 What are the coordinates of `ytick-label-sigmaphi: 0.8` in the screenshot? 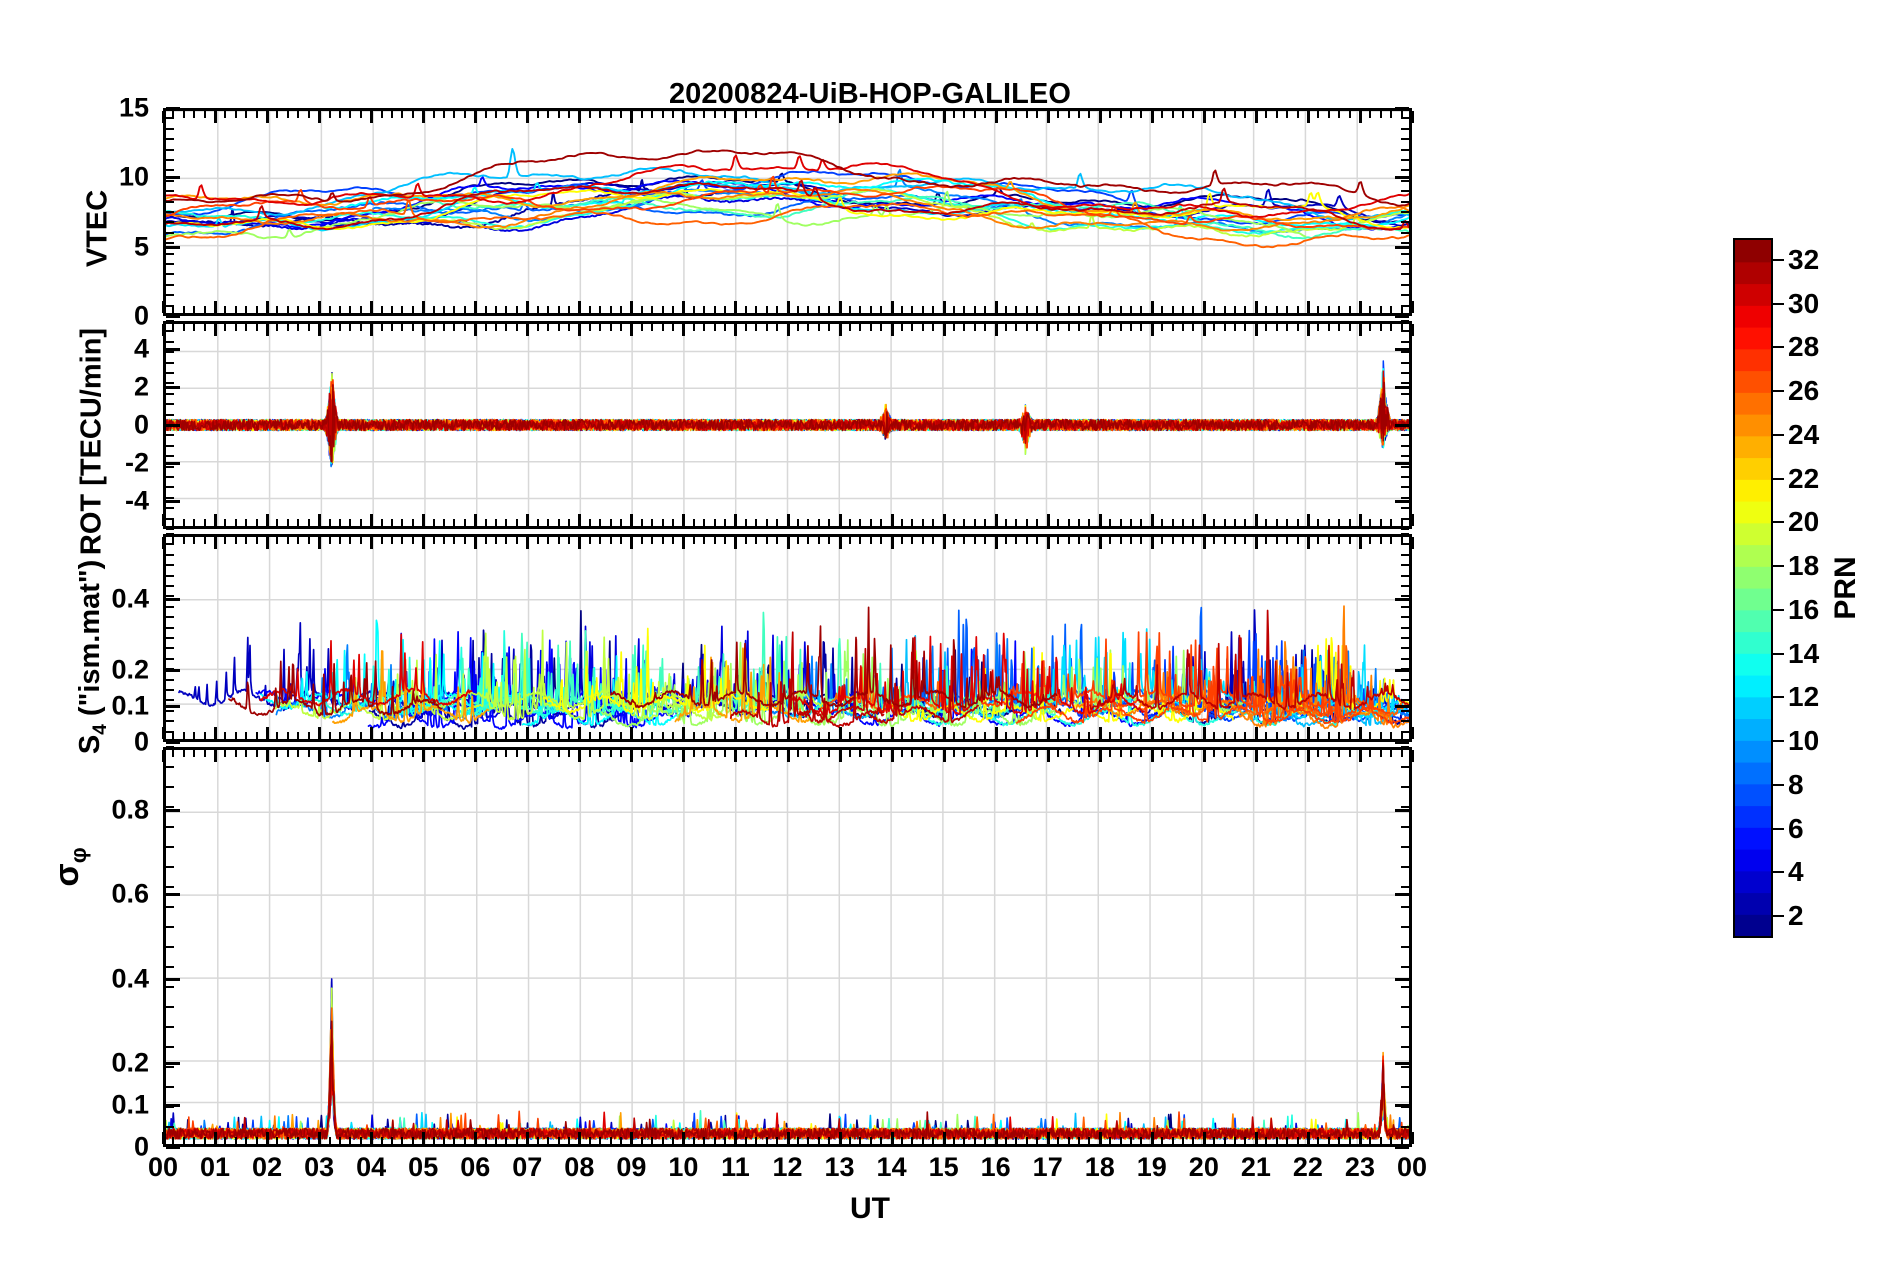 It's located at (130, 809).